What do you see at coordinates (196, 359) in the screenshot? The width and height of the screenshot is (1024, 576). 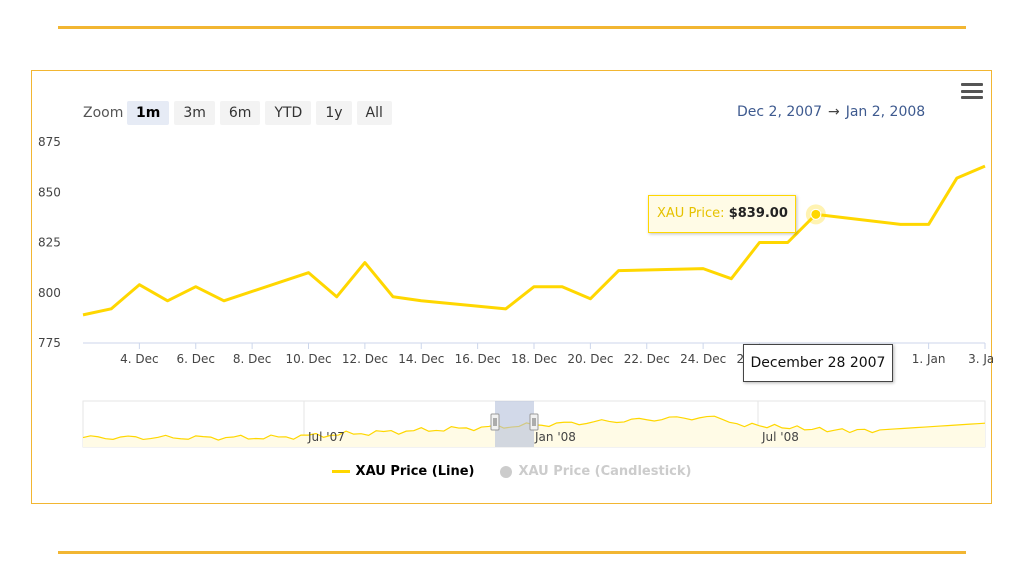 I see `x-tick-label: 6. Dec` at bounding box center [196, 359].